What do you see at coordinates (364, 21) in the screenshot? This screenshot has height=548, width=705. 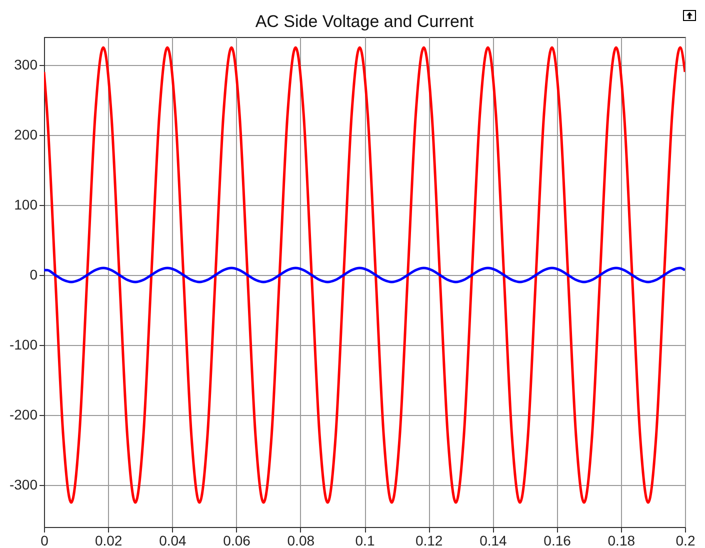 I see `chart-title: AC Side Voltage and Current` at bounding box center [364, 21].